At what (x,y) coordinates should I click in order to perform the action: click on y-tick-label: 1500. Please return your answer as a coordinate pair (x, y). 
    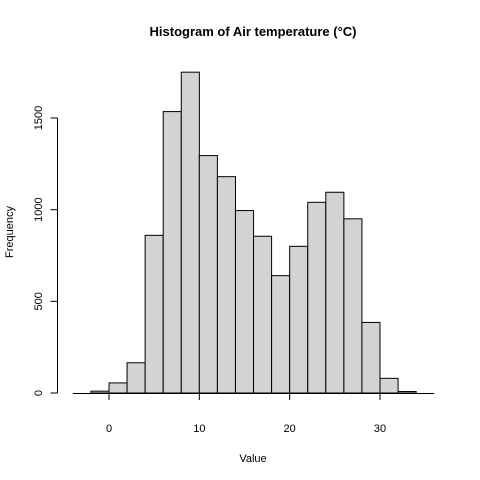
    Looking at the image, I should click on (39, 118).